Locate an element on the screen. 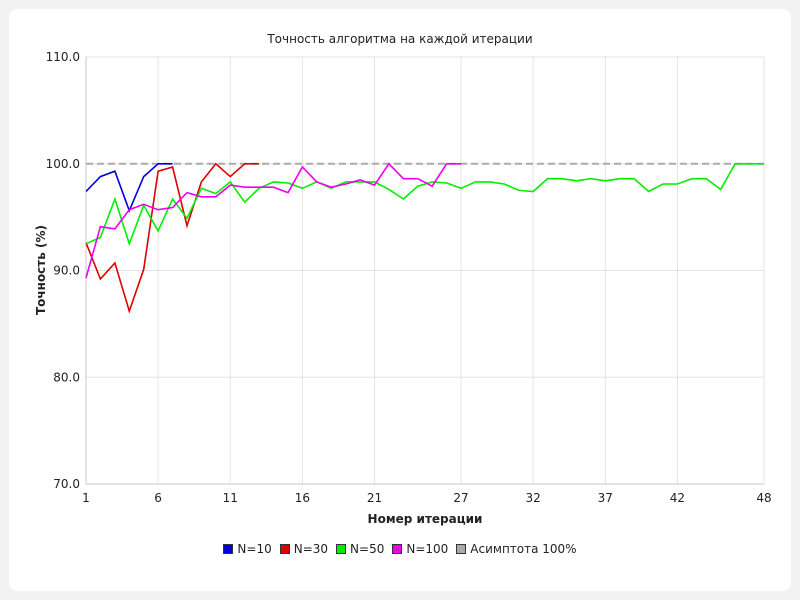 Image resolution: width=800 pixels, height=600 pixels. chart-legend: N=10 N=30 N=50 N=100 Асимптота 100% is located at coordinates (400, 549).